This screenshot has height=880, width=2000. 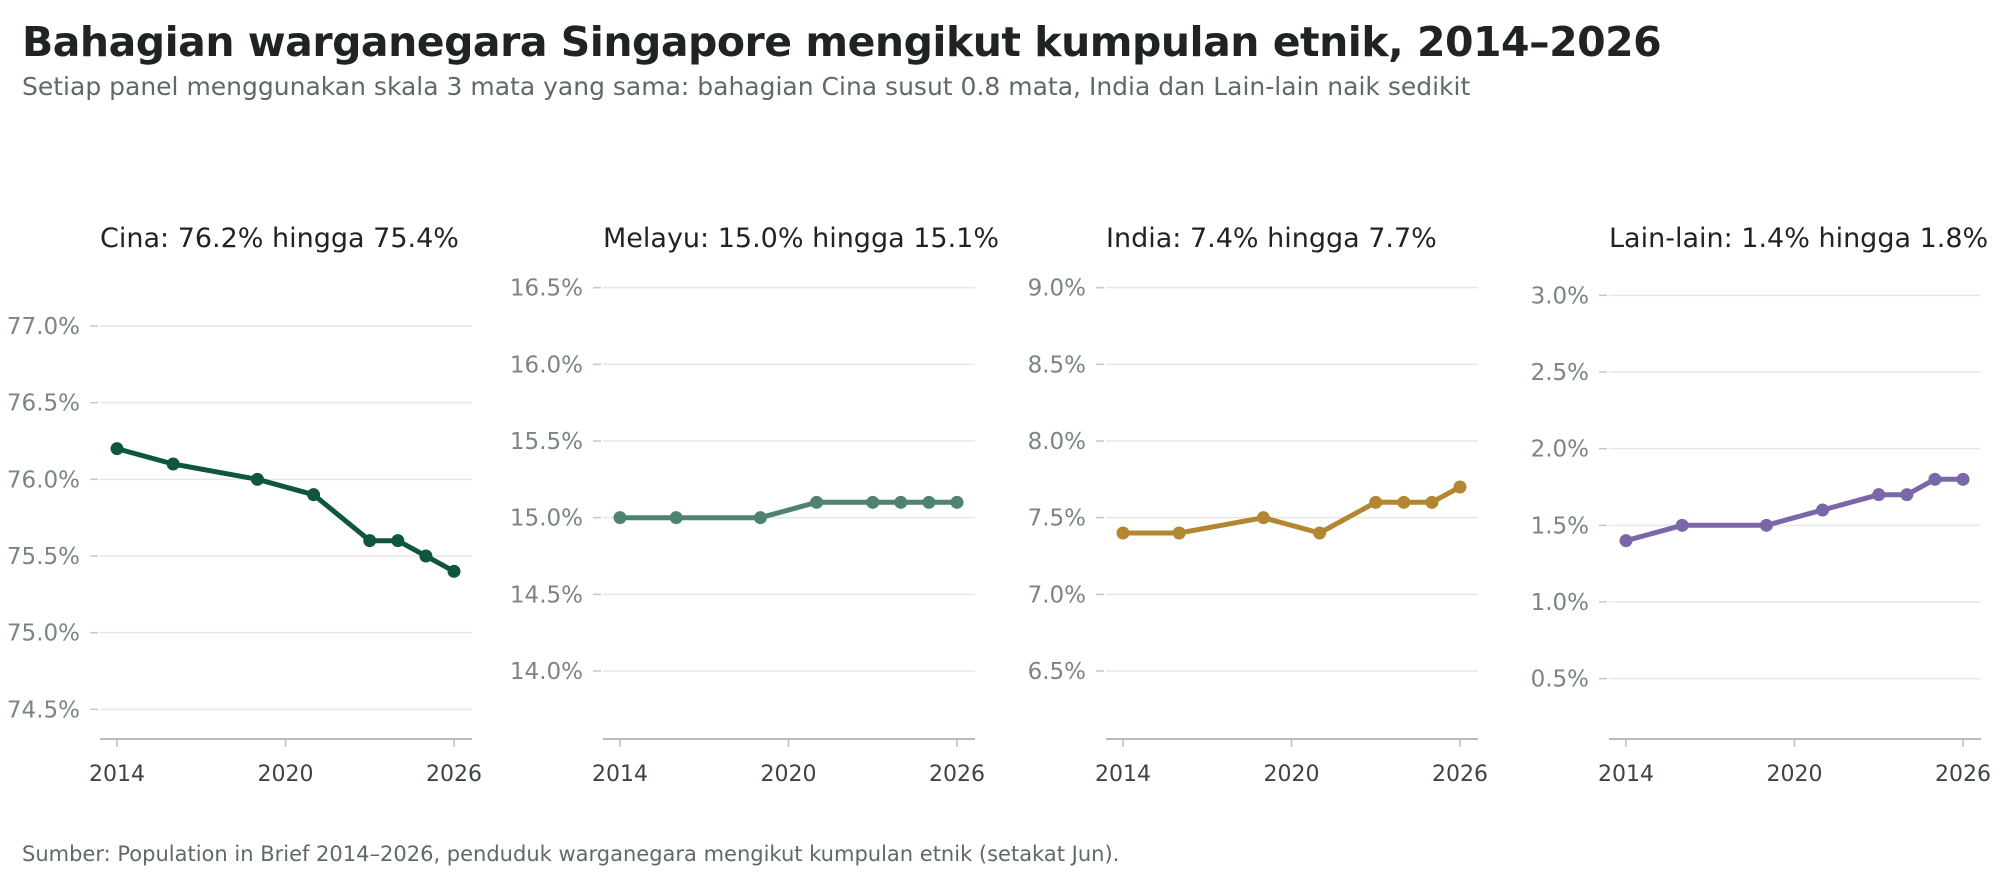 I want to click on y-tick-label: 74.5%, so click(x=43, y=710).